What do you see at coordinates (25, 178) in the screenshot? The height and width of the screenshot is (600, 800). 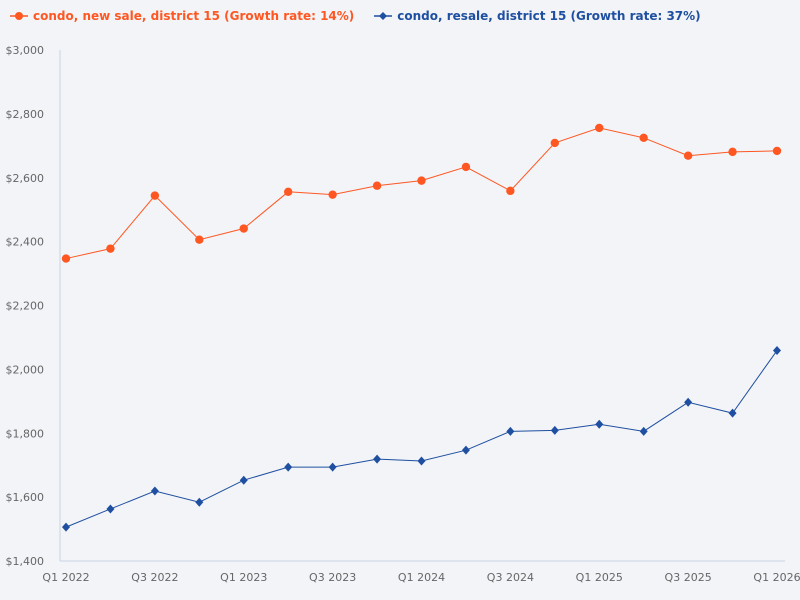 I see `y-tick-label: $2,600` at bounding box center [25, 178].